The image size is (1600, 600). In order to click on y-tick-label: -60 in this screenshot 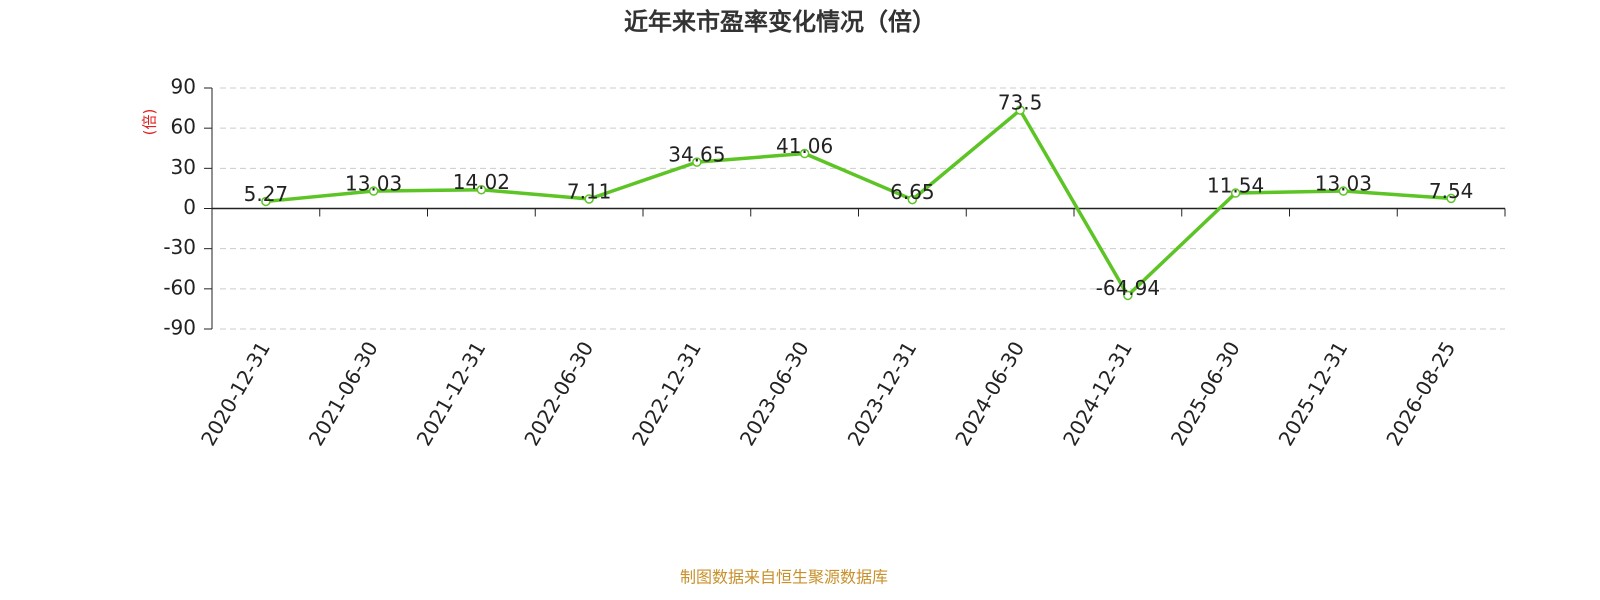, I will do `click(179, 287)`.